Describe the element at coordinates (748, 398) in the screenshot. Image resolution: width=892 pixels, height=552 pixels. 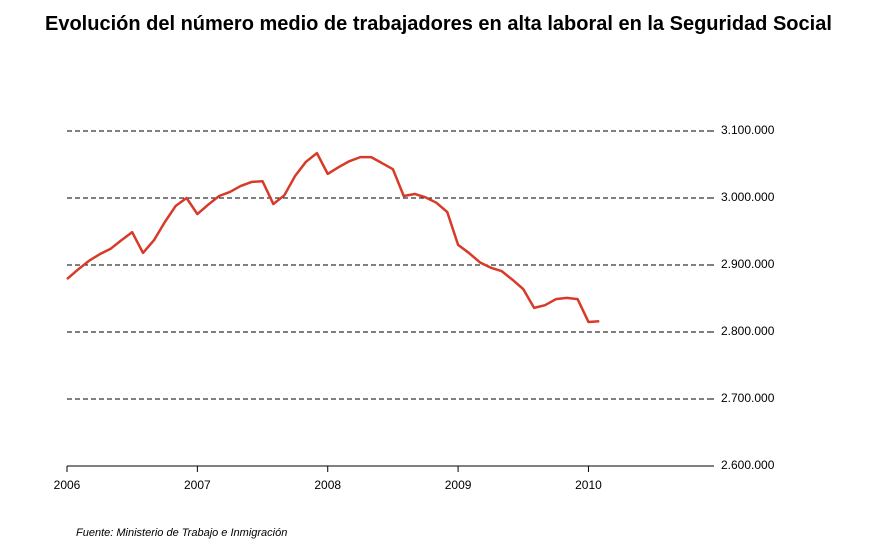
I see `y-tick-label: 2.700.000` at that location.